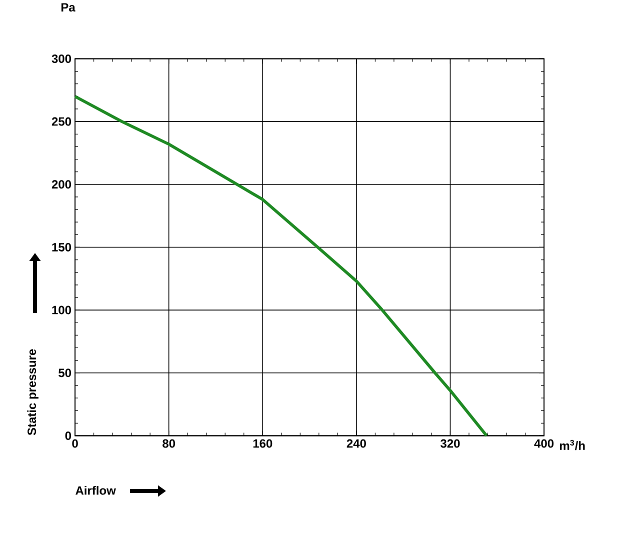 The image size is (640, 535). What do you see at coordinates (262, 443) in the screenshot?
I see `x-tick-label: 160` at bounding box center [262, 443].